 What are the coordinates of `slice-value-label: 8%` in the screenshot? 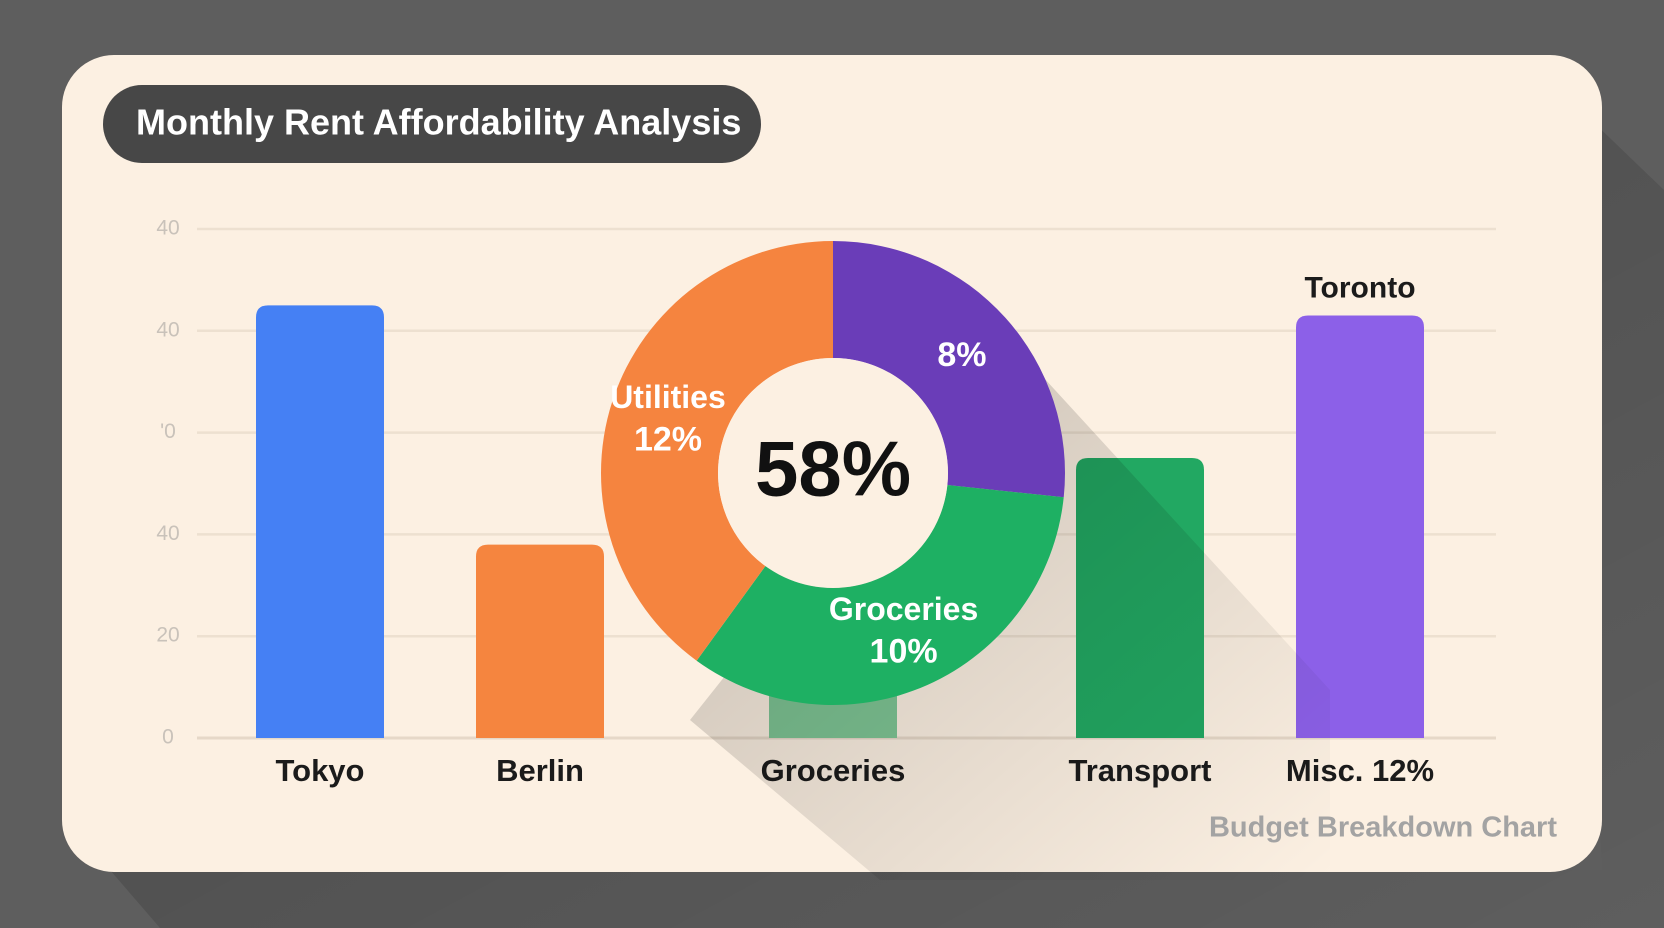 It's located at (961, 355).